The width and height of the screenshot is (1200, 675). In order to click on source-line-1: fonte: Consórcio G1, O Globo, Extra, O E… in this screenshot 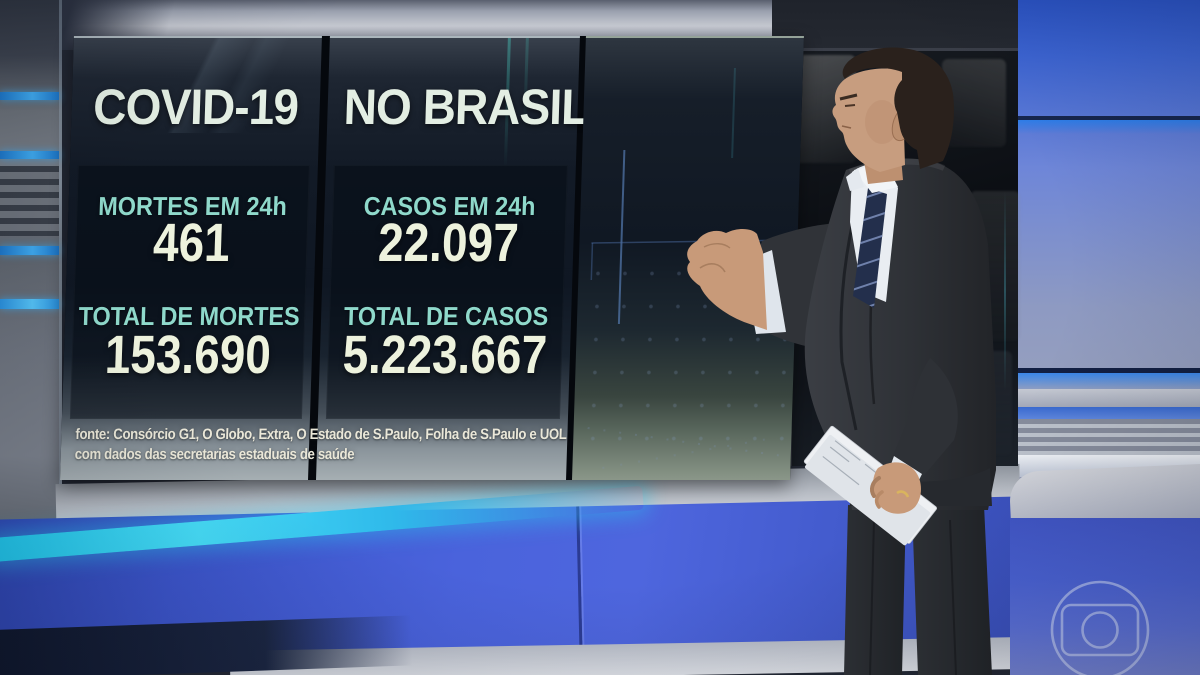, I will do `click(321, 434)`.